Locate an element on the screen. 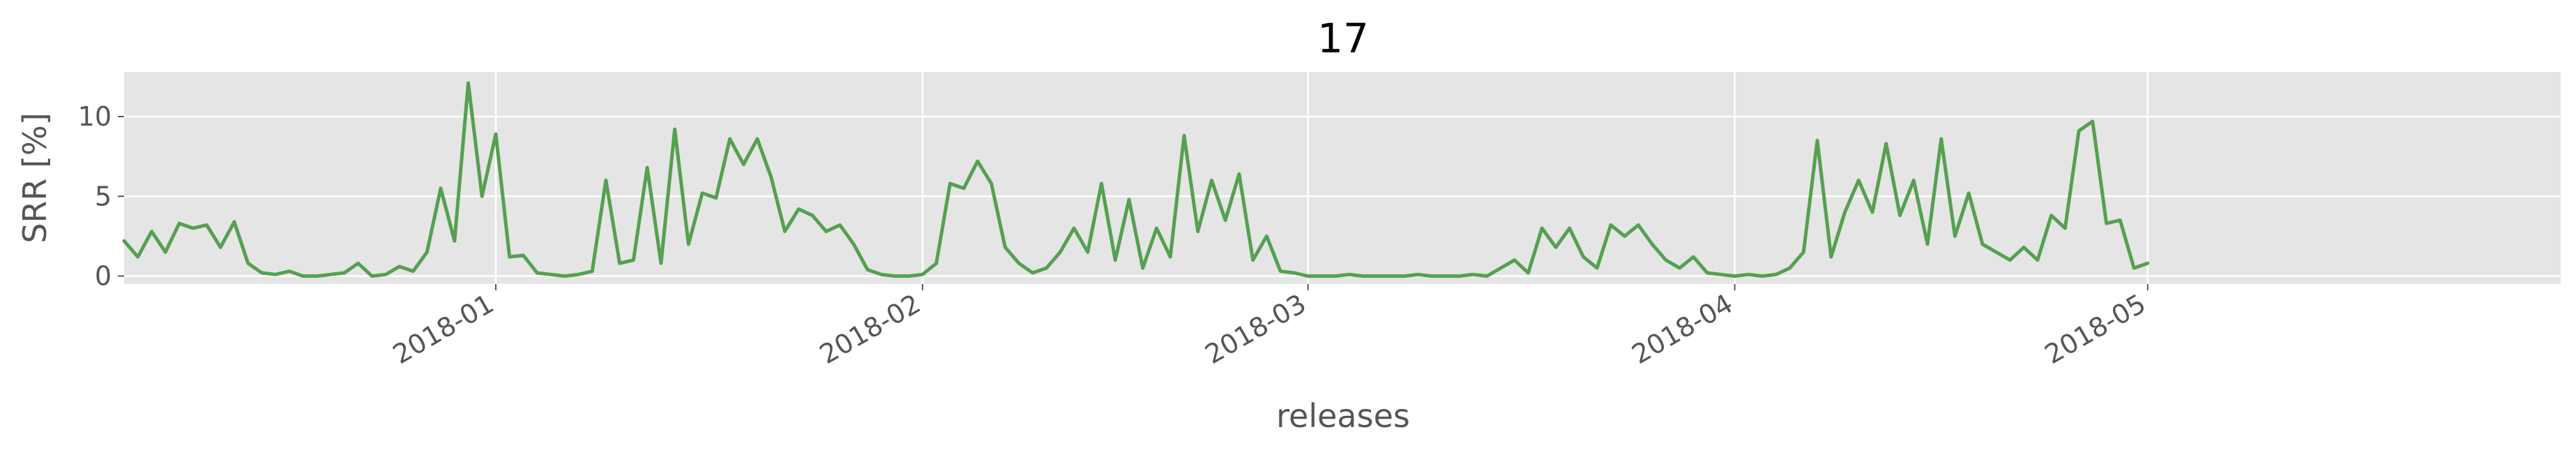 The image size is (2576, 455). x-axis-label: releases is located at coordinates (1343, 416).